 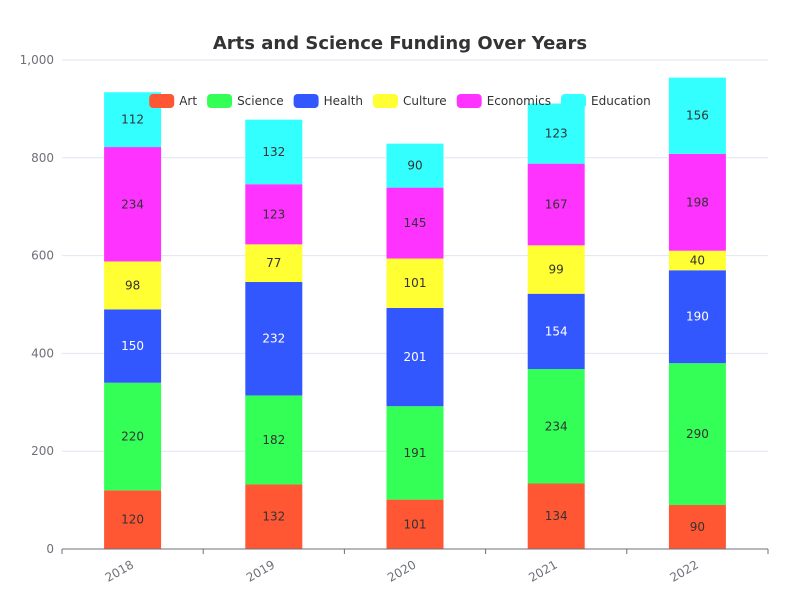 What do you see at coordinates (42, 353) in the screenshot?
I see `y-tick-label: 400` at bounding box center [42, 353].